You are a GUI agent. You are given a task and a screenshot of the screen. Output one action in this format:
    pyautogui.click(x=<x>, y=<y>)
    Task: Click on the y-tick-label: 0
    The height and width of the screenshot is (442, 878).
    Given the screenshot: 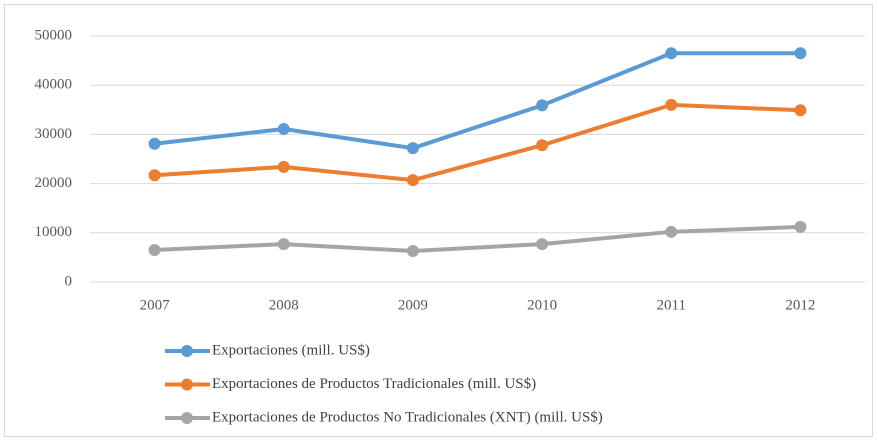 What is the action you would take?
    pyautogui.click(x=69, y=281)
    